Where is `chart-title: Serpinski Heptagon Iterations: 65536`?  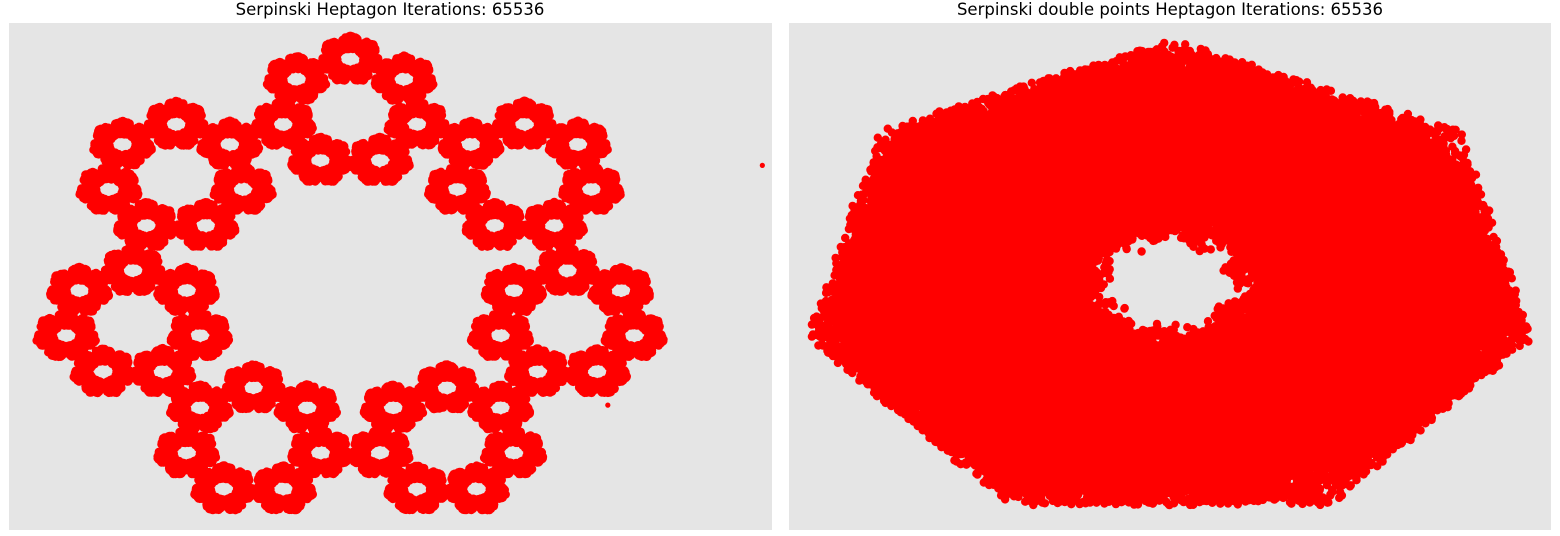 chart-title: Serpinski Heptagon Iterations: 65536 is located at coordinates (390, 9).